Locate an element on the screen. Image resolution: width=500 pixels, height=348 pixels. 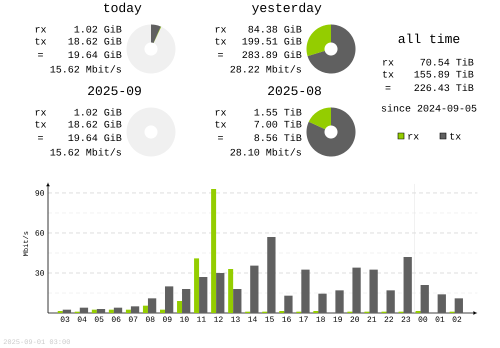
chart-title: yesterday is located at coordinates (287, 8).